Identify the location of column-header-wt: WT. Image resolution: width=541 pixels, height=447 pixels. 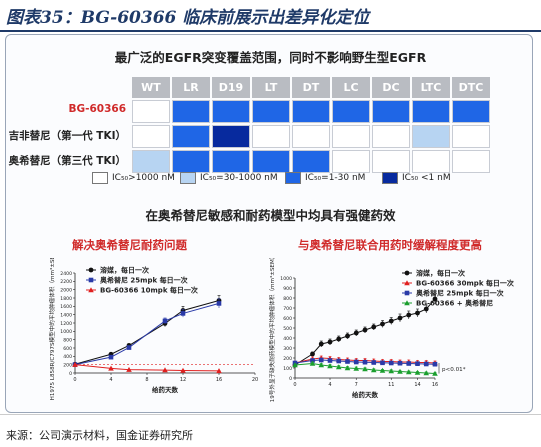
(151, 87).